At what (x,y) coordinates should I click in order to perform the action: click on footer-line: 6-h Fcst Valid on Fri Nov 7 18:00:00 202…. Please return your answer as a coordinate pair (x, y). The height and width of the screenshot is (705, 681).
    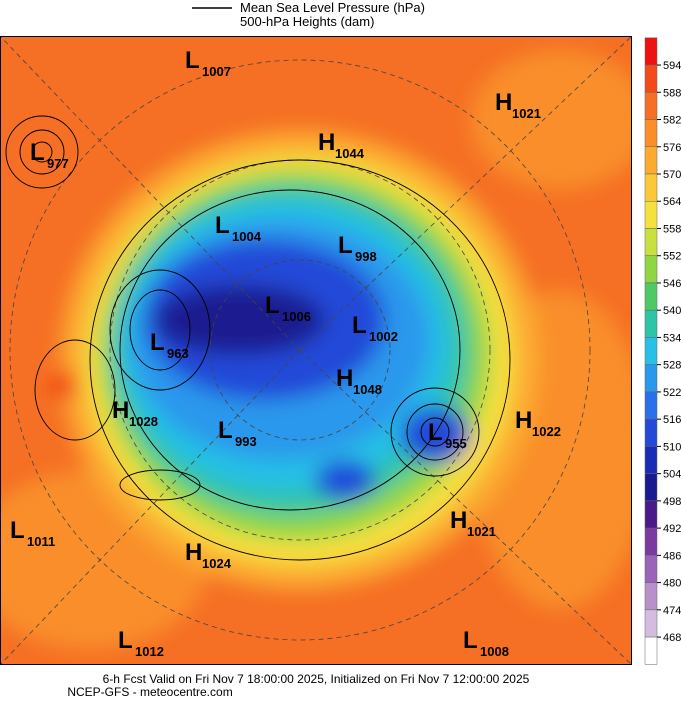
    Looking at the image, I should click on (316, 679).